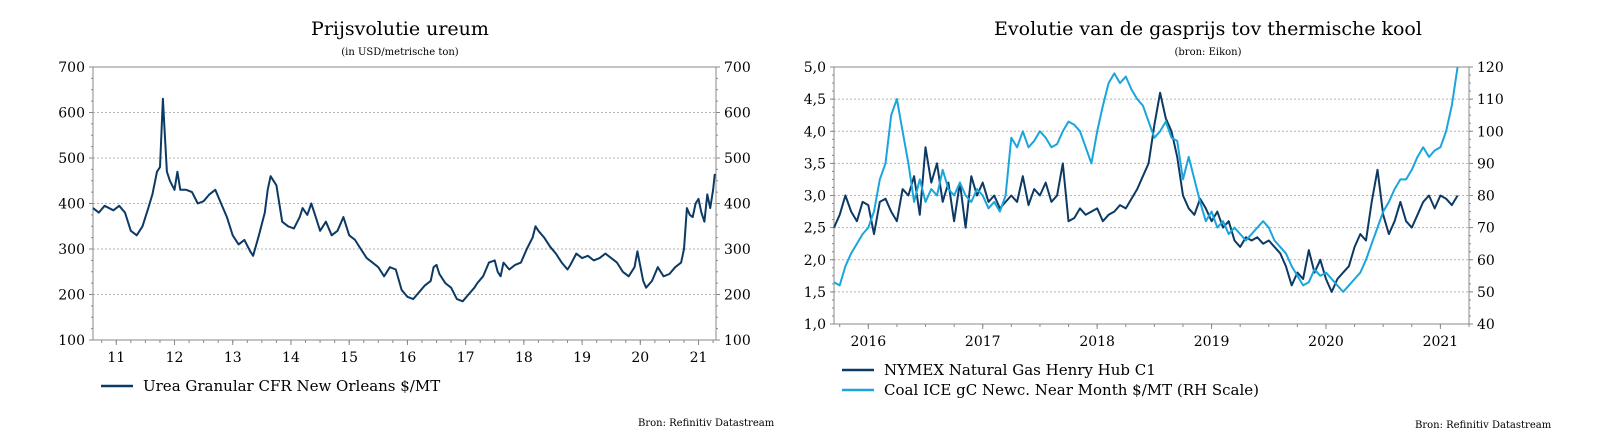  What do you see at coordinates (737, 114) in the screenshot?
I see `y2-tick-label: 600` at bounding box center [737, 114].